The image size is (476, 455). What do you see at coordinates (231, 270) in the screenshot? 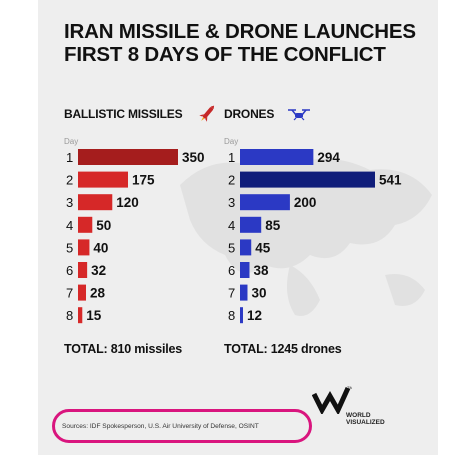
I see `drones-day-tick-label: 6` at bounding box center [231, 270].